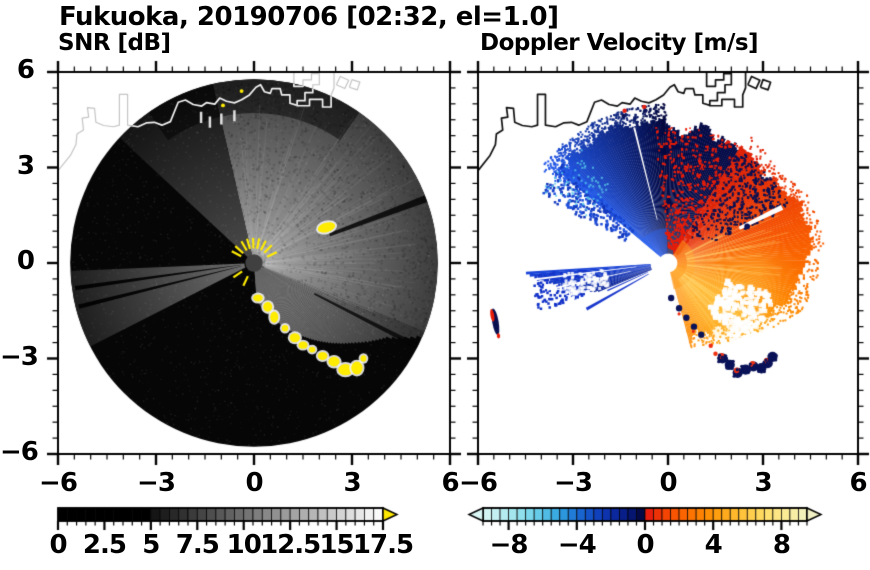 The width and height of the screenshot is (870, 570). What do you see at coordinates (114, 43) in the screenshot?
I see `snr-panel-title: SNR [dB]` at bounding box center [114, 43].